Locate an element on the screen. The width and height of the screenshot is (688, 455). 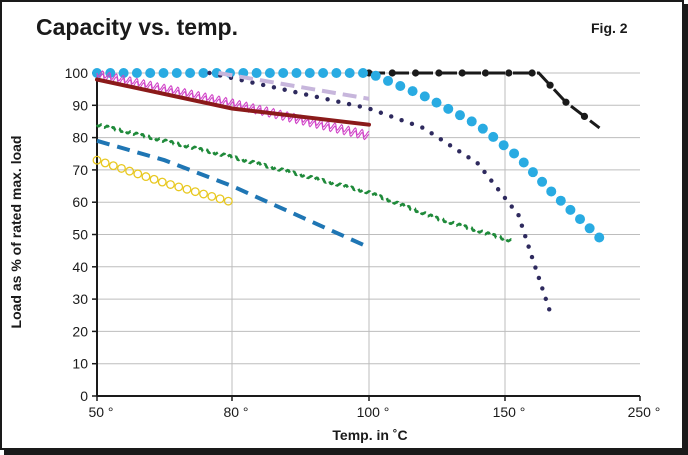
y-tick-label: 80 is located at coordinates (80, 138).